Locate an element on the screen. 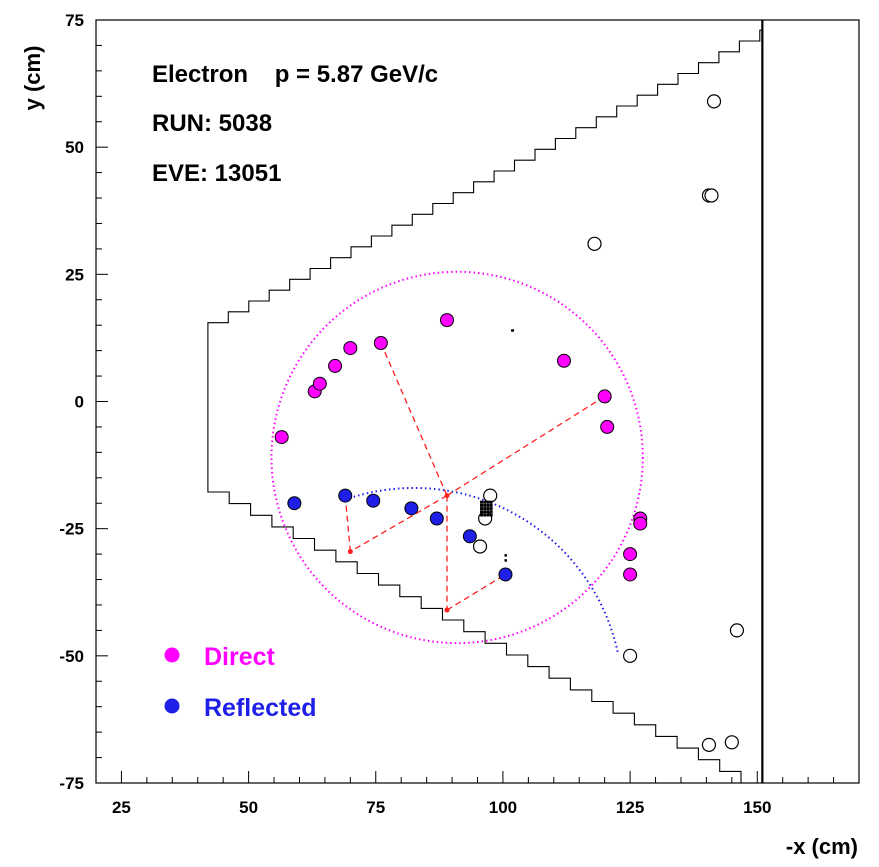 The height and width of the screenshot is (867, 879). x-tick-label: 50 is located at coordinates (248, 807).